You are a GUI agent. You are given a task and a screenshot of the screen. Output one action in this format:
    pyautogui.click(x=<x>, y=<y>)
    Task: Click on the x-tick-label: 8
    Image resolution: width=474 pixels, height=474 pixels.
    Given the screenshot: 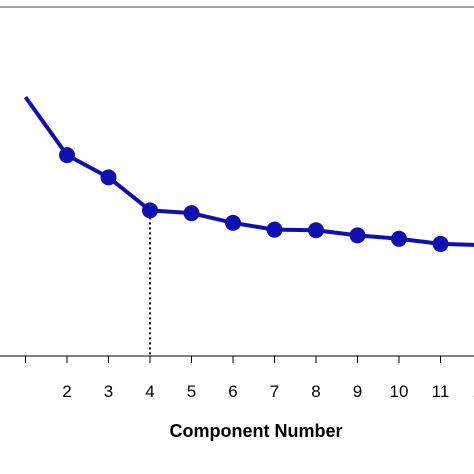 What is the action you would take?
    pyautogui.click(x=315, y=391)
    